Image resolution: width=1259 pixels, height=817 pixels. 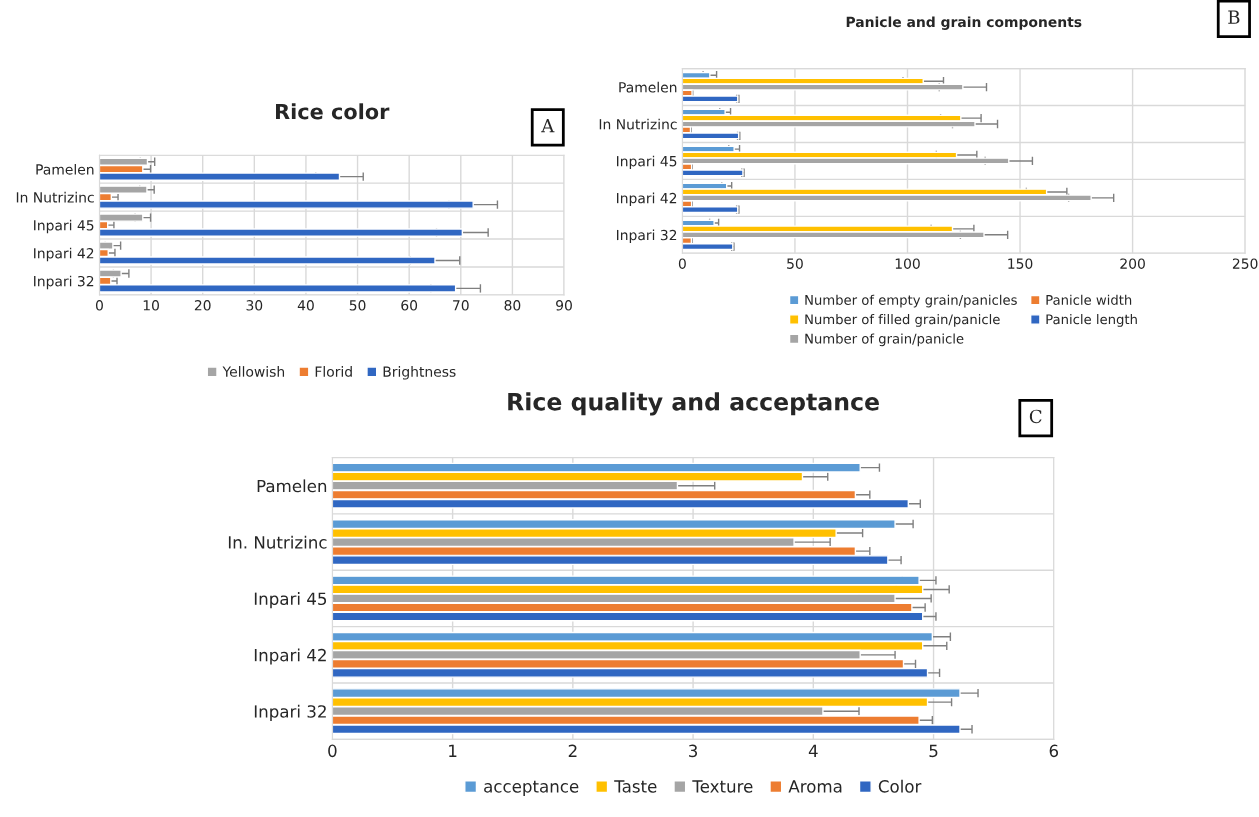 What do you see at coordinates (1035, 416) in the screenshot?
I see `text: C` at bounding box center [1035, 416].